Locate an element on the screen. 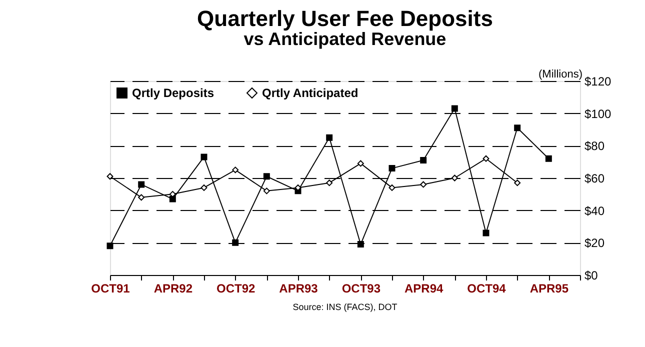 The height and width of the screenshot is (347, 645). y-tick-label: $100 is located at coordinates (598, 113).